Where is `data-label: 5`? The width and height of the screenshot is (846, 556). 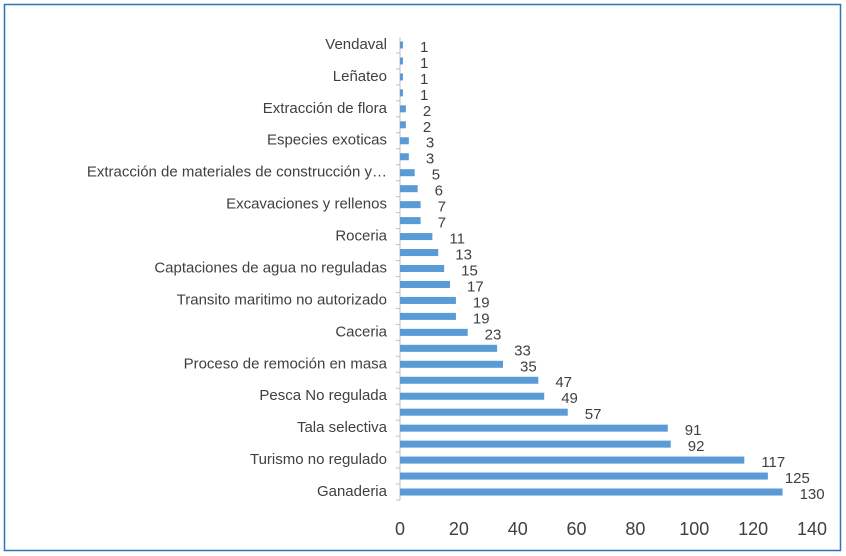
data-label: 5 is located at coordinates (436, 175).